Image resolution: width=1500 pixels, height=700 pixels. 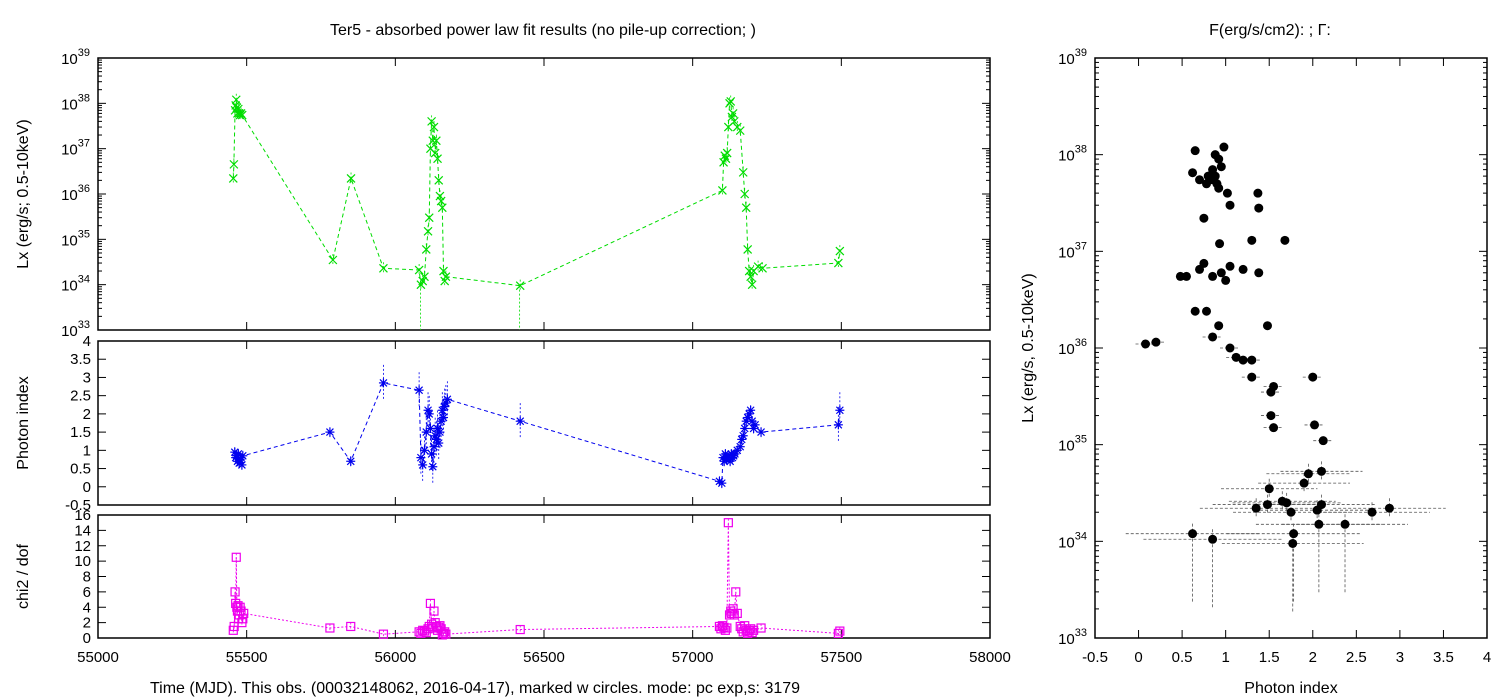 What do you see at coordinates (841, 657) in the screenshot?
I see `x-tick-label: 57500` at bounding box center [841, 657].